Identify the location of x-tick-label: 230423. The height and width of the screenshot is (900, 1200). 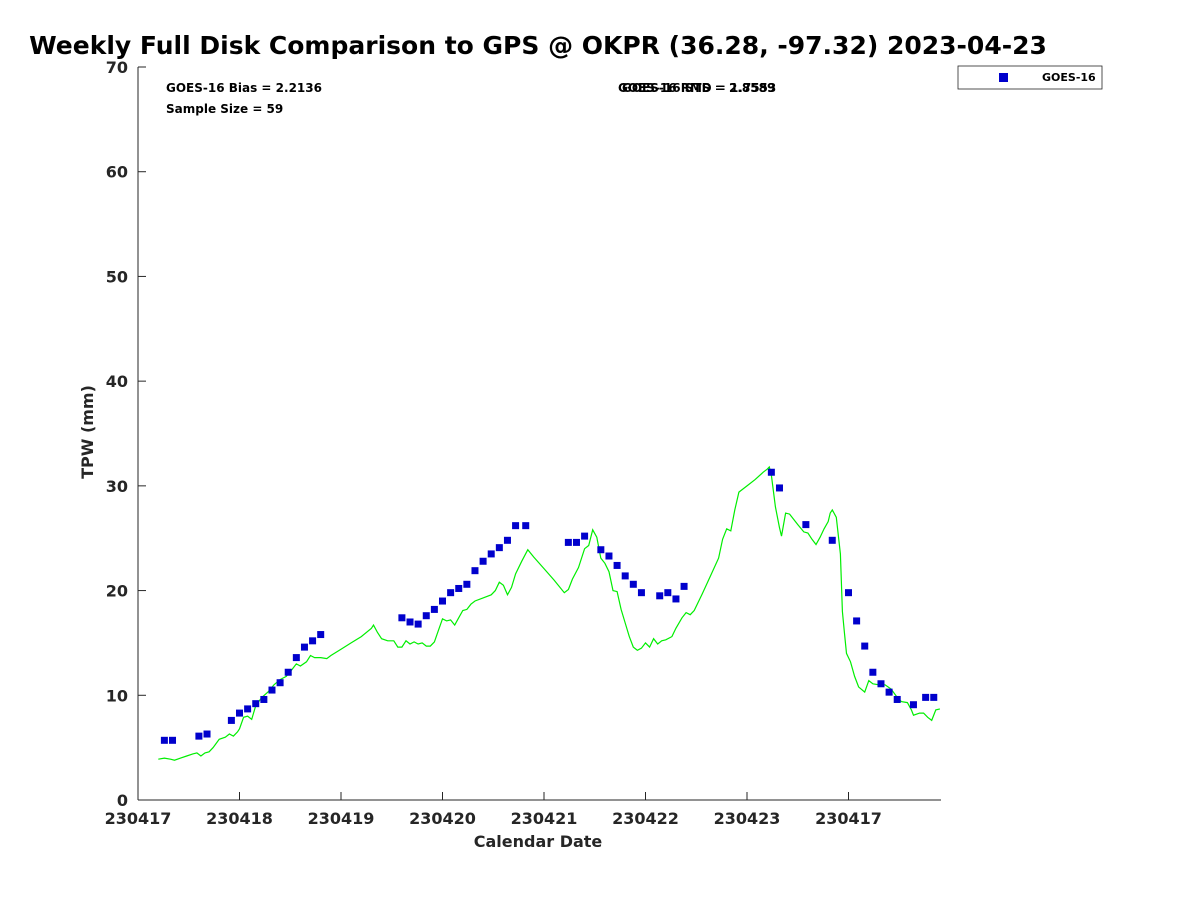
(747, 818).